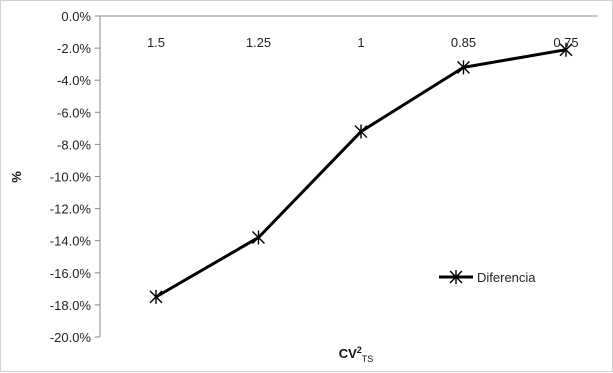  What do you see at coordinates (71, 177) in the screenshot?
I see `y-tick-label: -10.0%` at bounding box center [71, 177].